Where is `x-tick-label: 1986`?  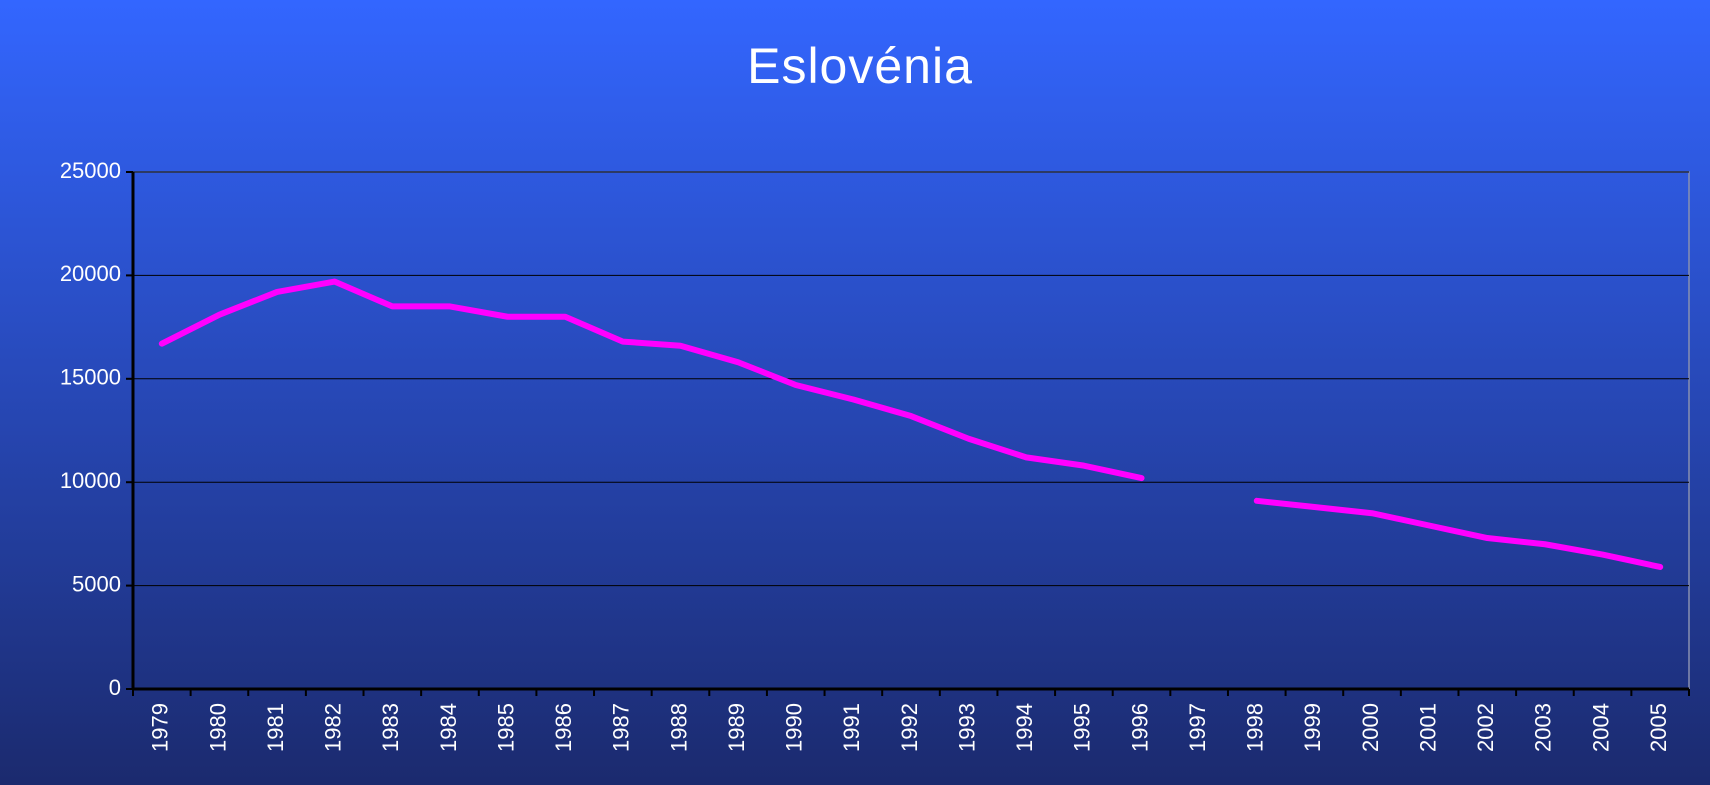 x-tick-label: 1986 is located at coordinates (563, 727).